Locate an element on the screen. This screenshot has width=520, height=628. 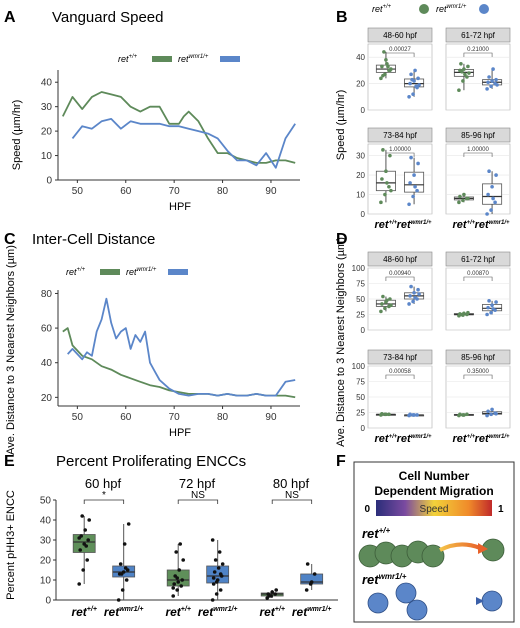
series-line-wt is located at coordinates (179, 363).